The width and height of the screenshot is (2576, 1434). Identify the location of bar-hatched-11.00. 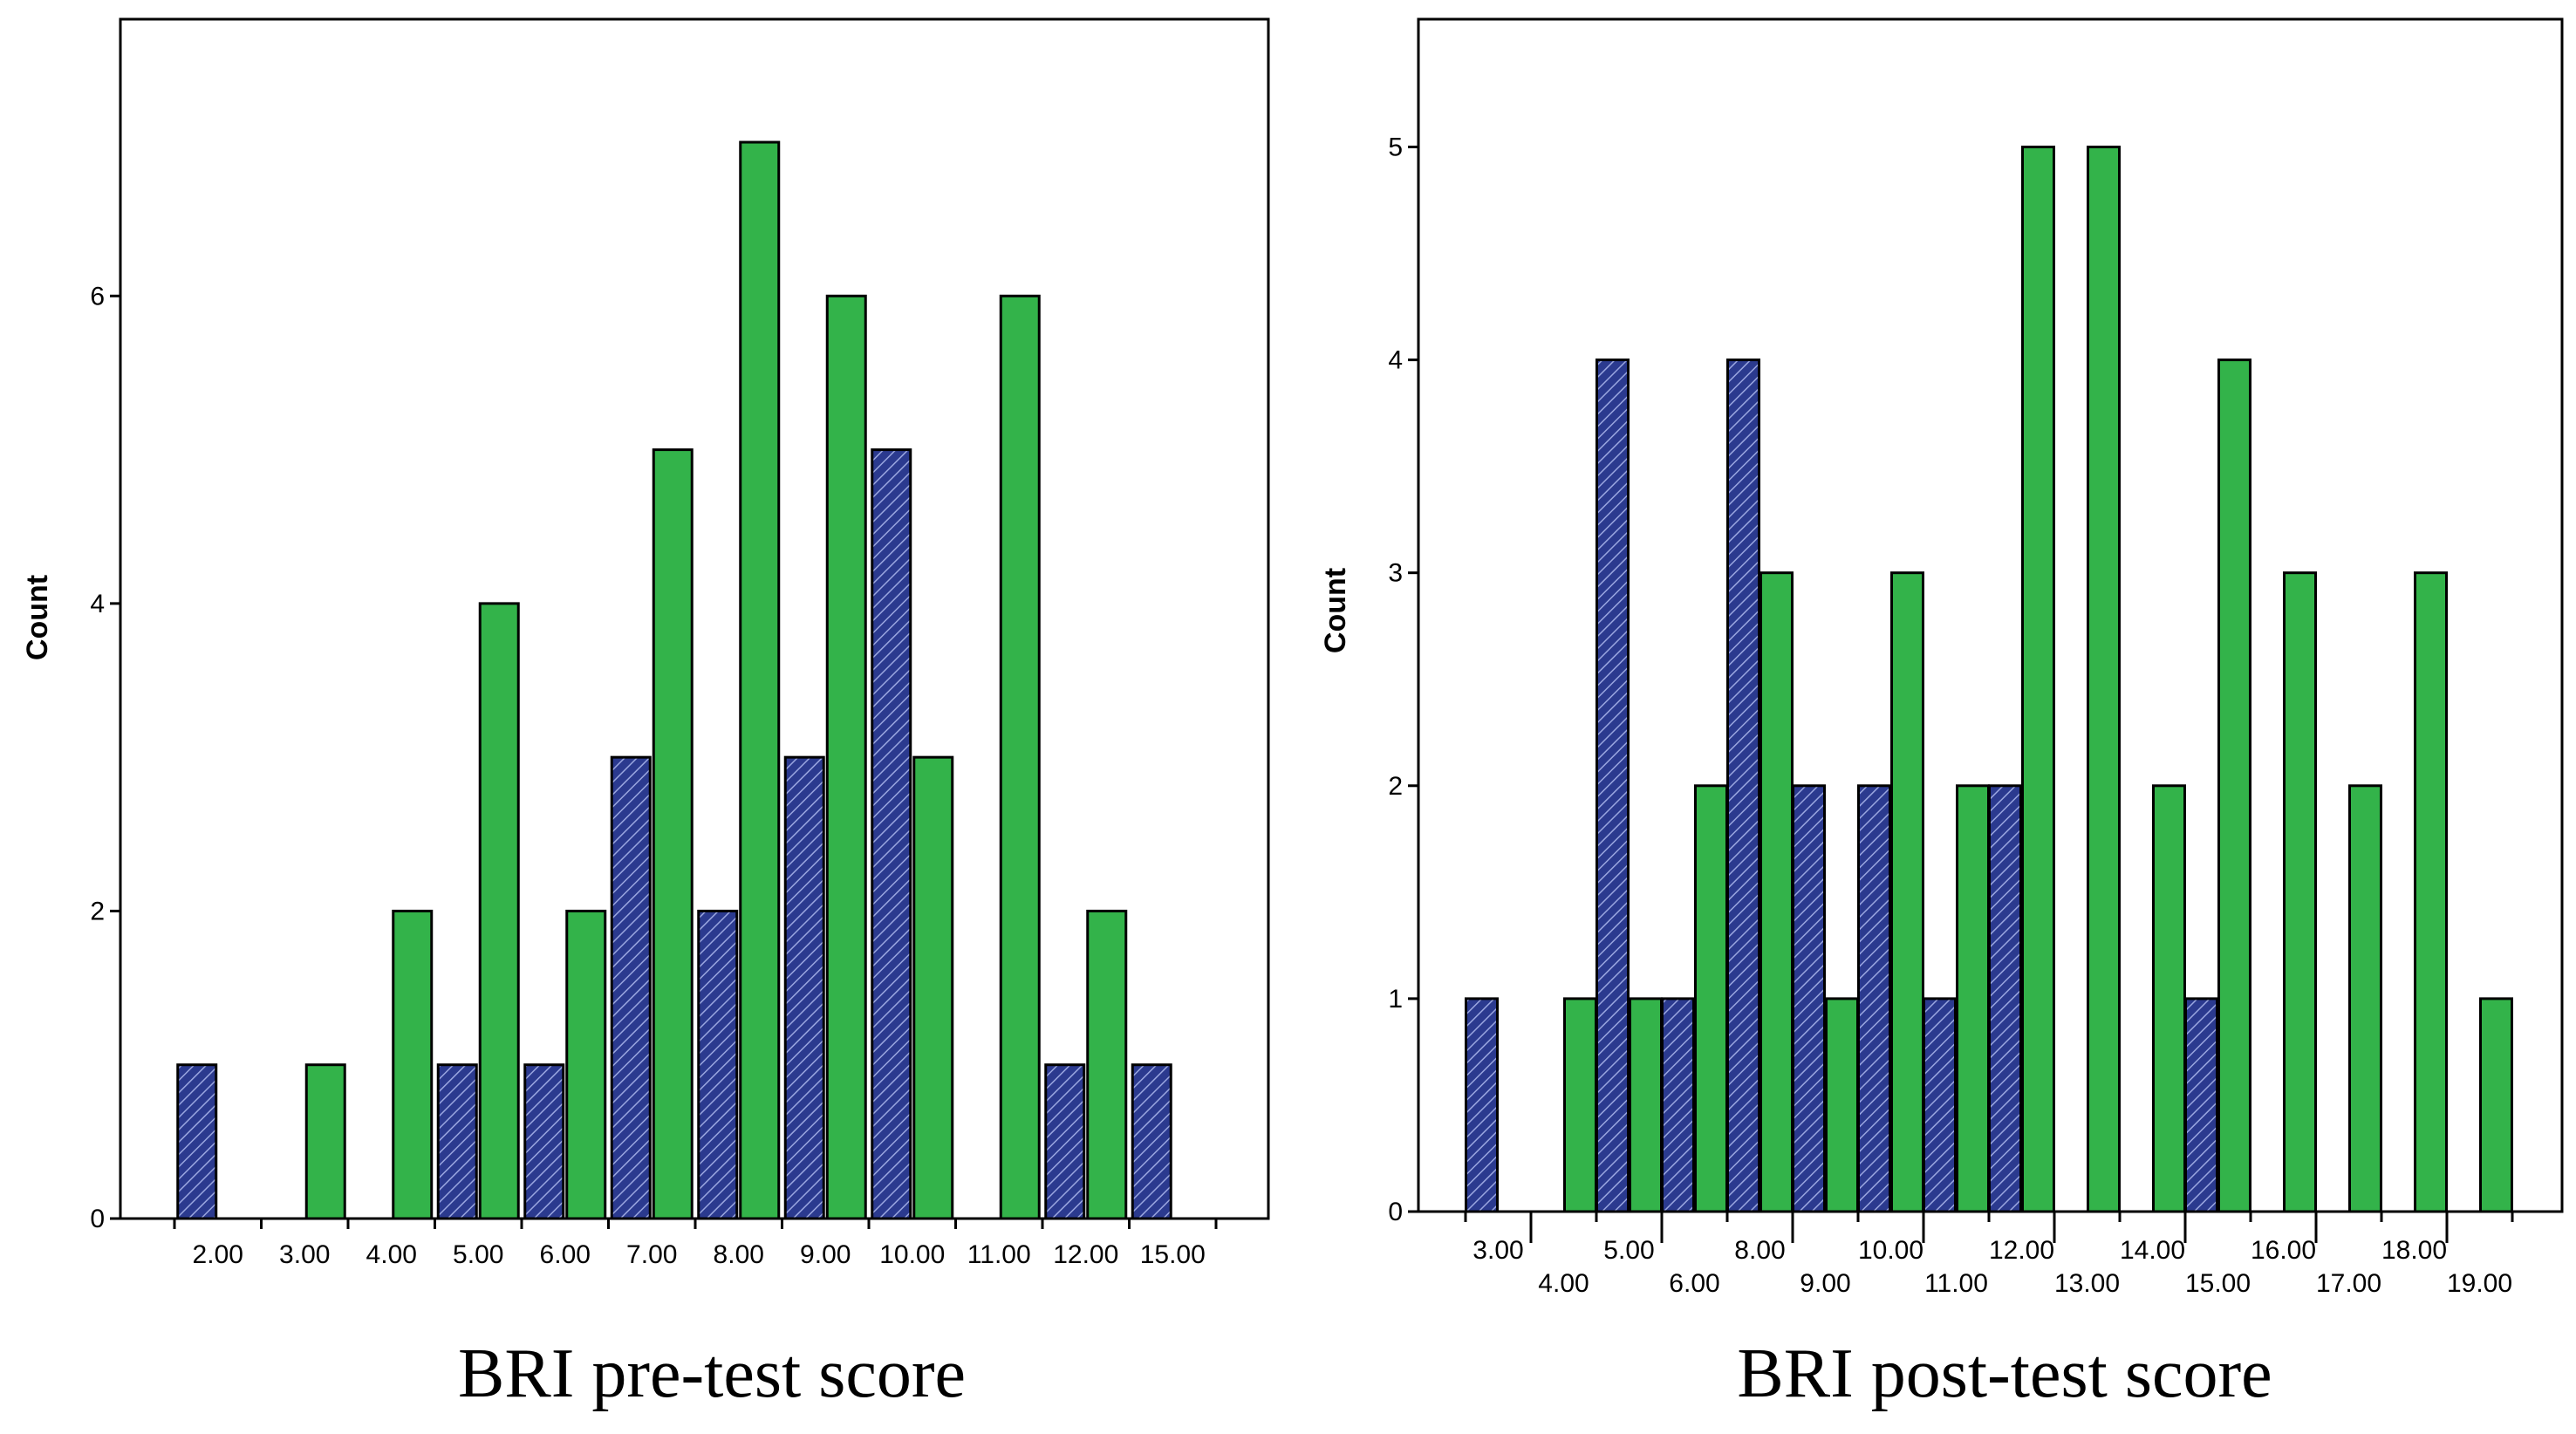
(1940, 1105).